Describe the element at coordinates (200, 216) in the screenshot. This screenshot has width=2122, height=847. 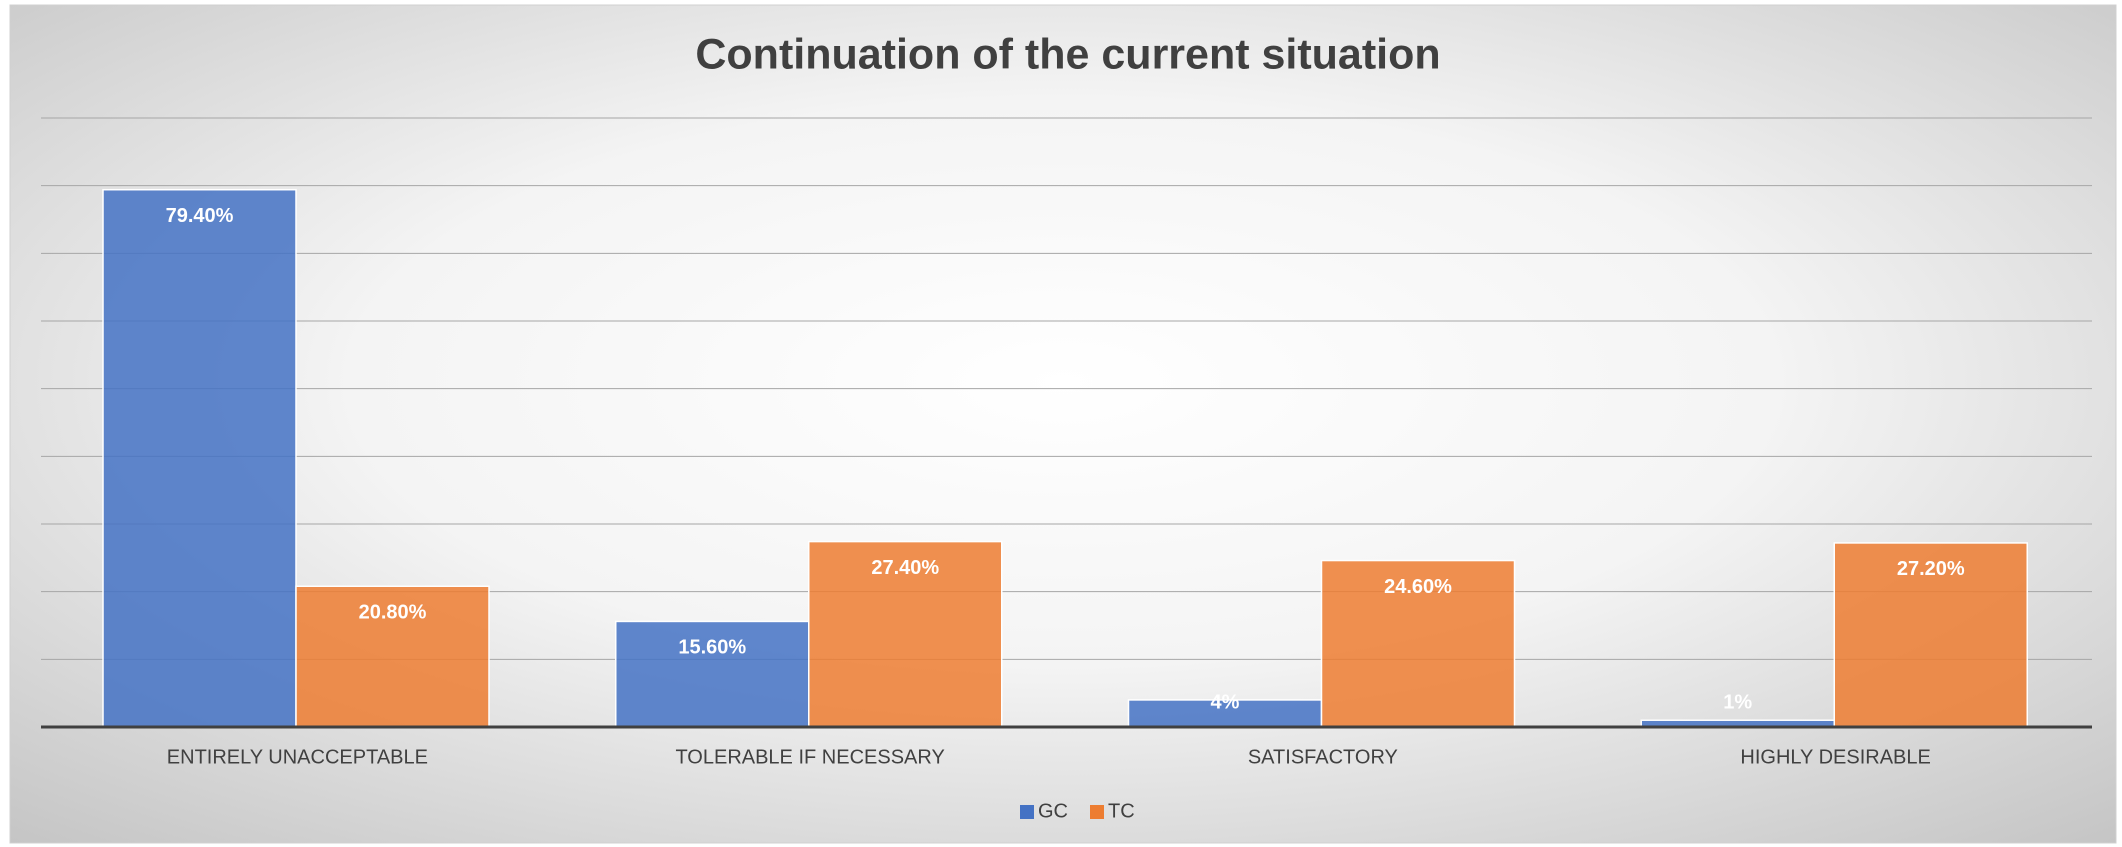
I see `value-label: 79.40%` at that location.